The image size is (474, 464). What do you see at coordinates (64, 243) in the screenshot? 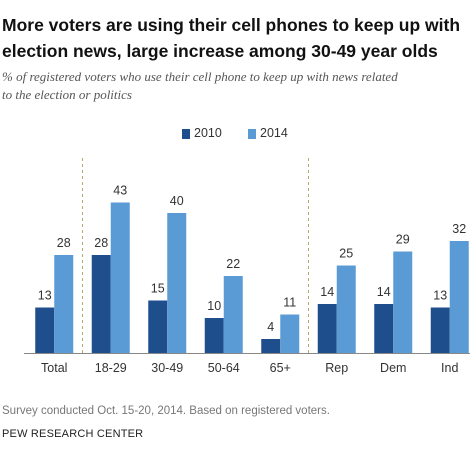
I see `bar-label-2014-Total: 28` at bounding box center [64, 243].